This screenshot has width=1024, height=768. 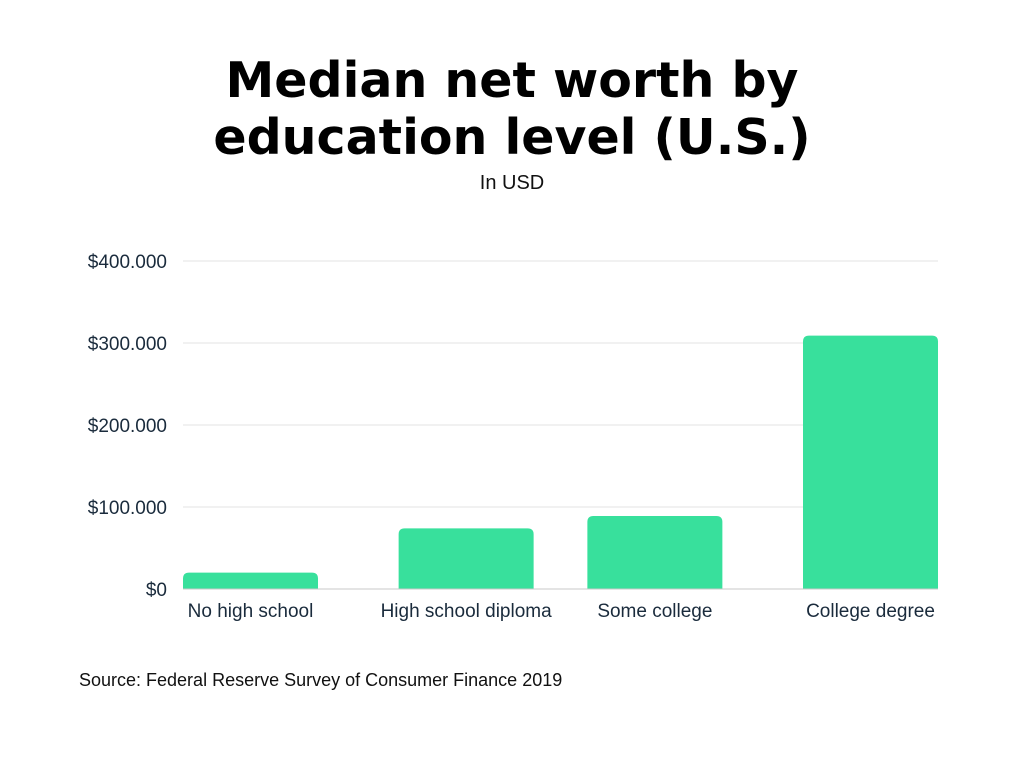 What do you see at coordinates (250, 580) in the screenshot?
I see `bar-no-high-school` at bounding box center [250, 580].